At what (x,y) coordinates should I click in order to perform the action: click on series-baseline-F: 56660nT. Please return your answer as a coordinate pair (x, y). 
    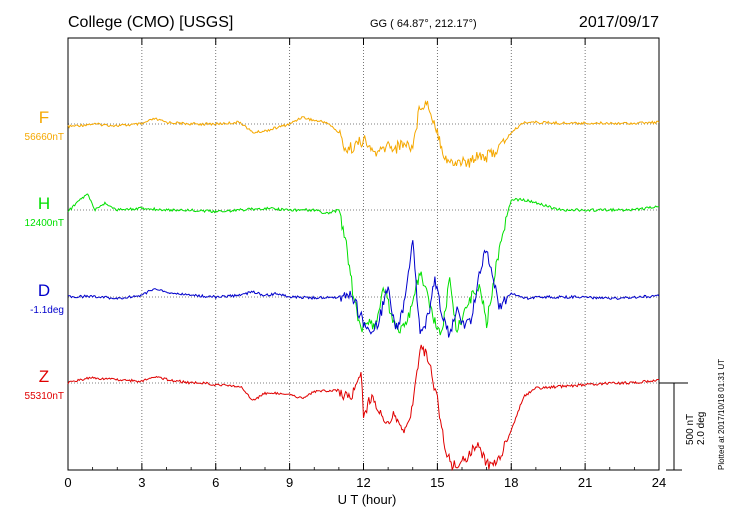
    Looking at the image, I should click on (44, 137).